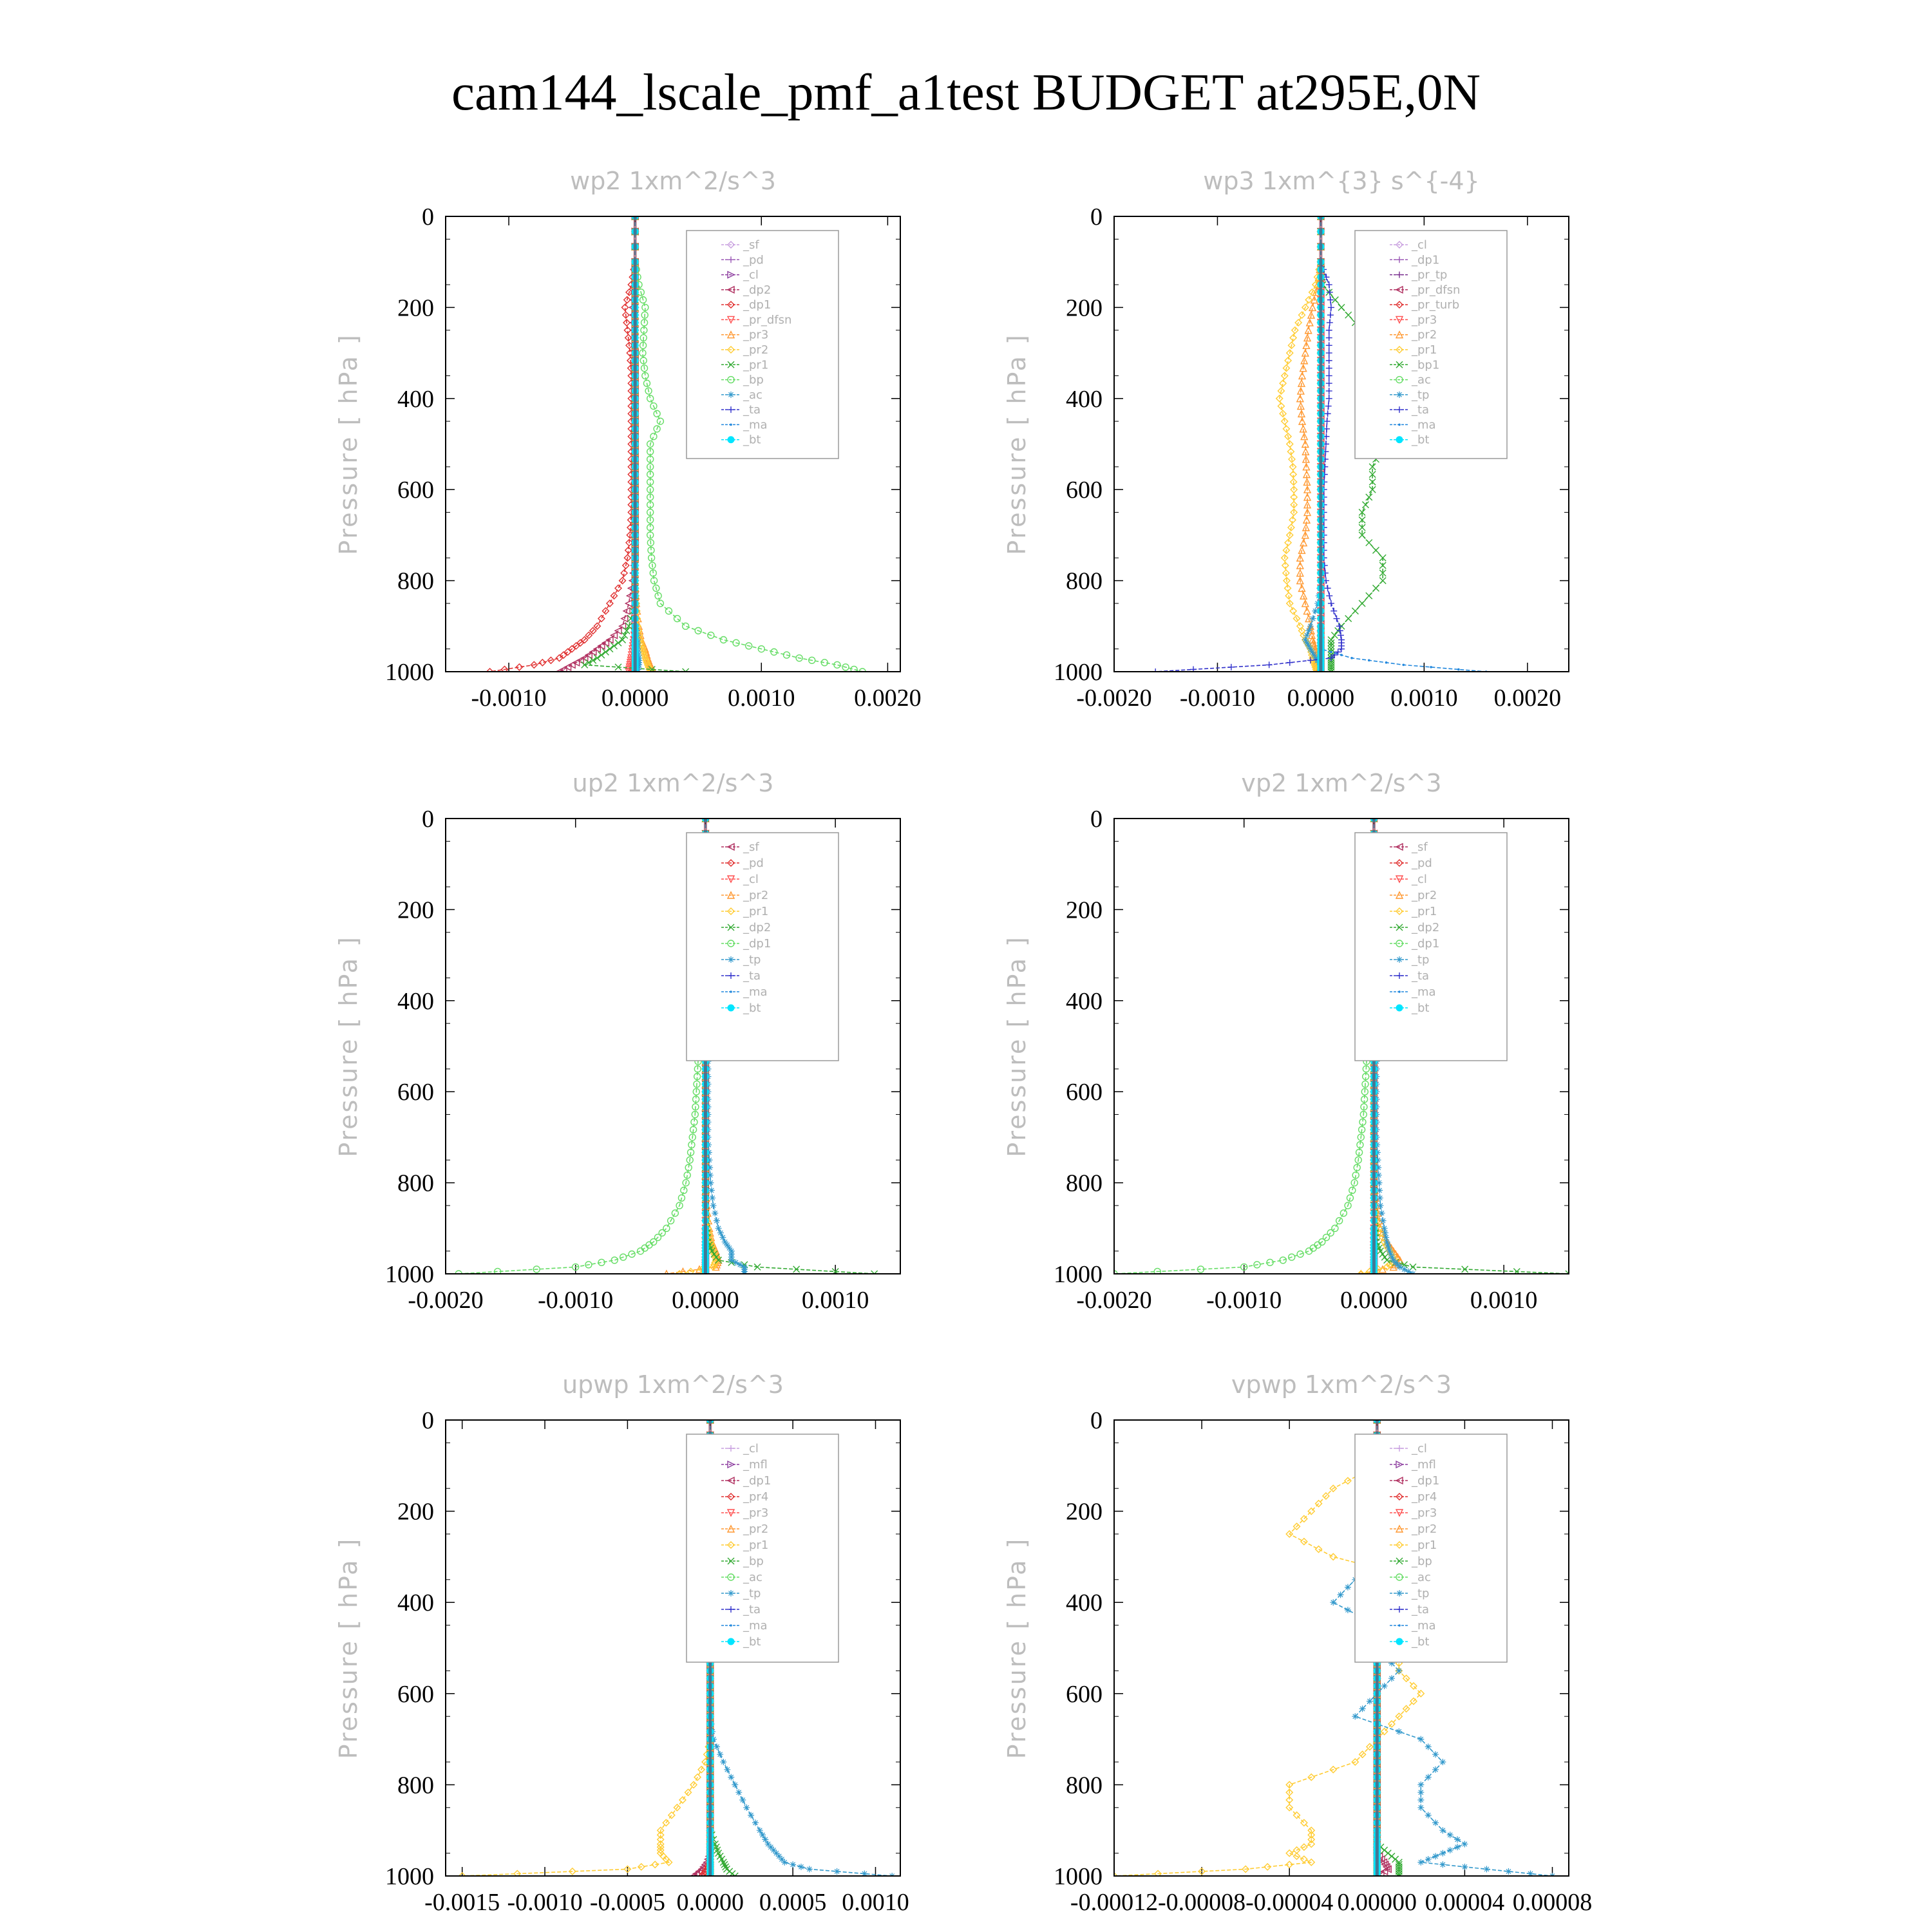 The image size is (1932, 1932). Describe the element at coordinates (575, 1300) in the screenshot. I see `x-tick-label: -0.0010` at that location.